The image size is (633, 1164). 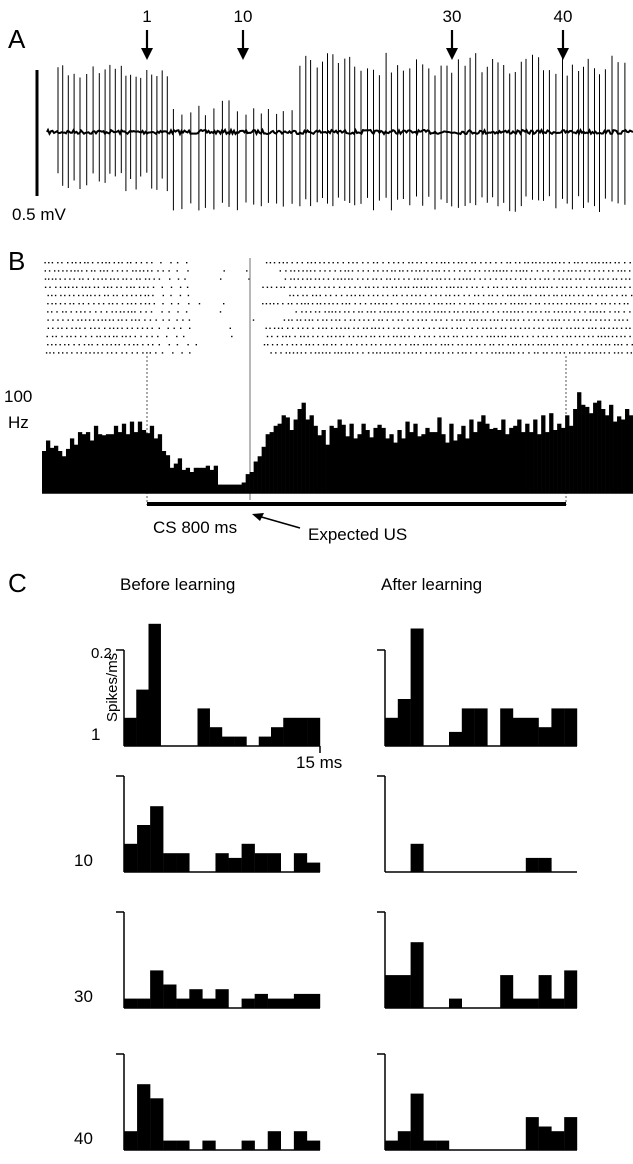 I want to click on trial-row-label: 30, so click(x=83, y=996).